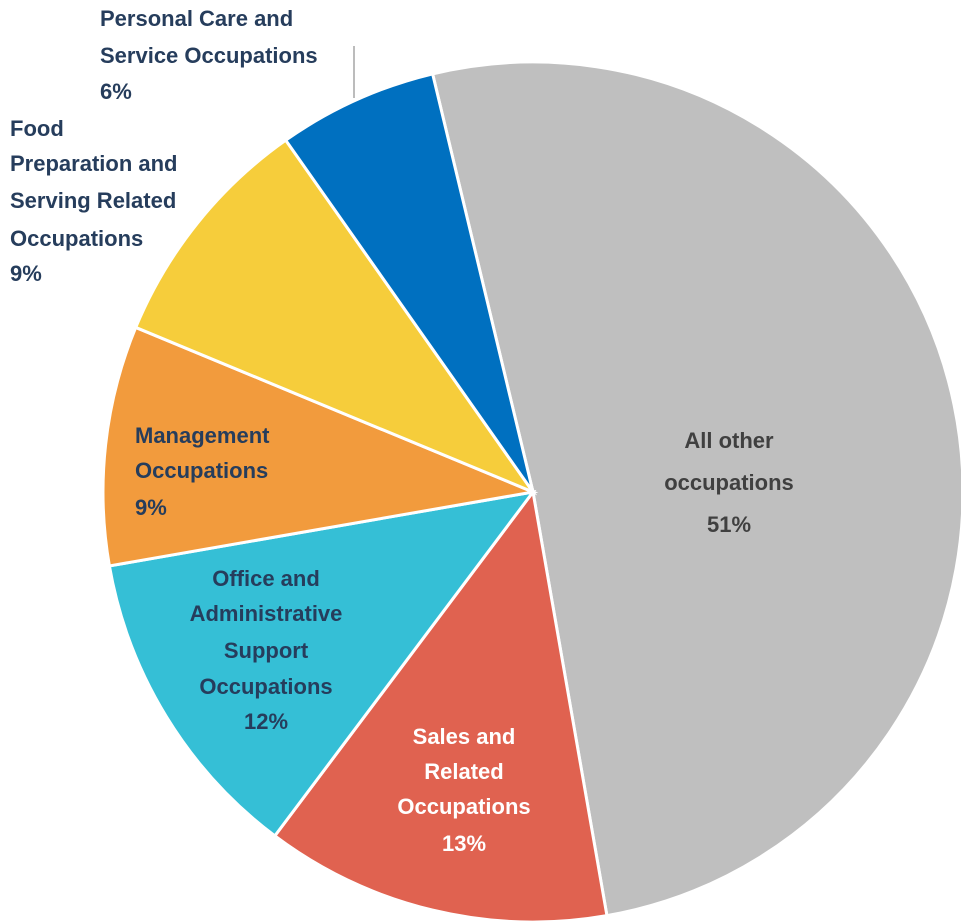 This screenshot has width=961, height=923. I want to click on label-line: Preparation and, so click(93, 163).